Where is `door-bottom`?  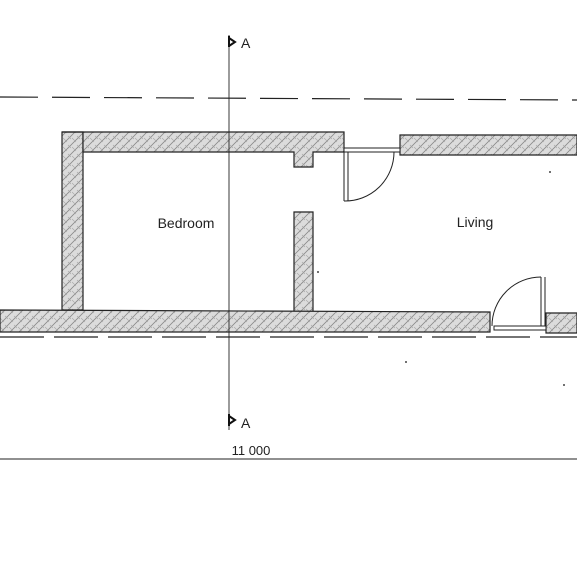 door-bottom is located at coordinates (519, 303).